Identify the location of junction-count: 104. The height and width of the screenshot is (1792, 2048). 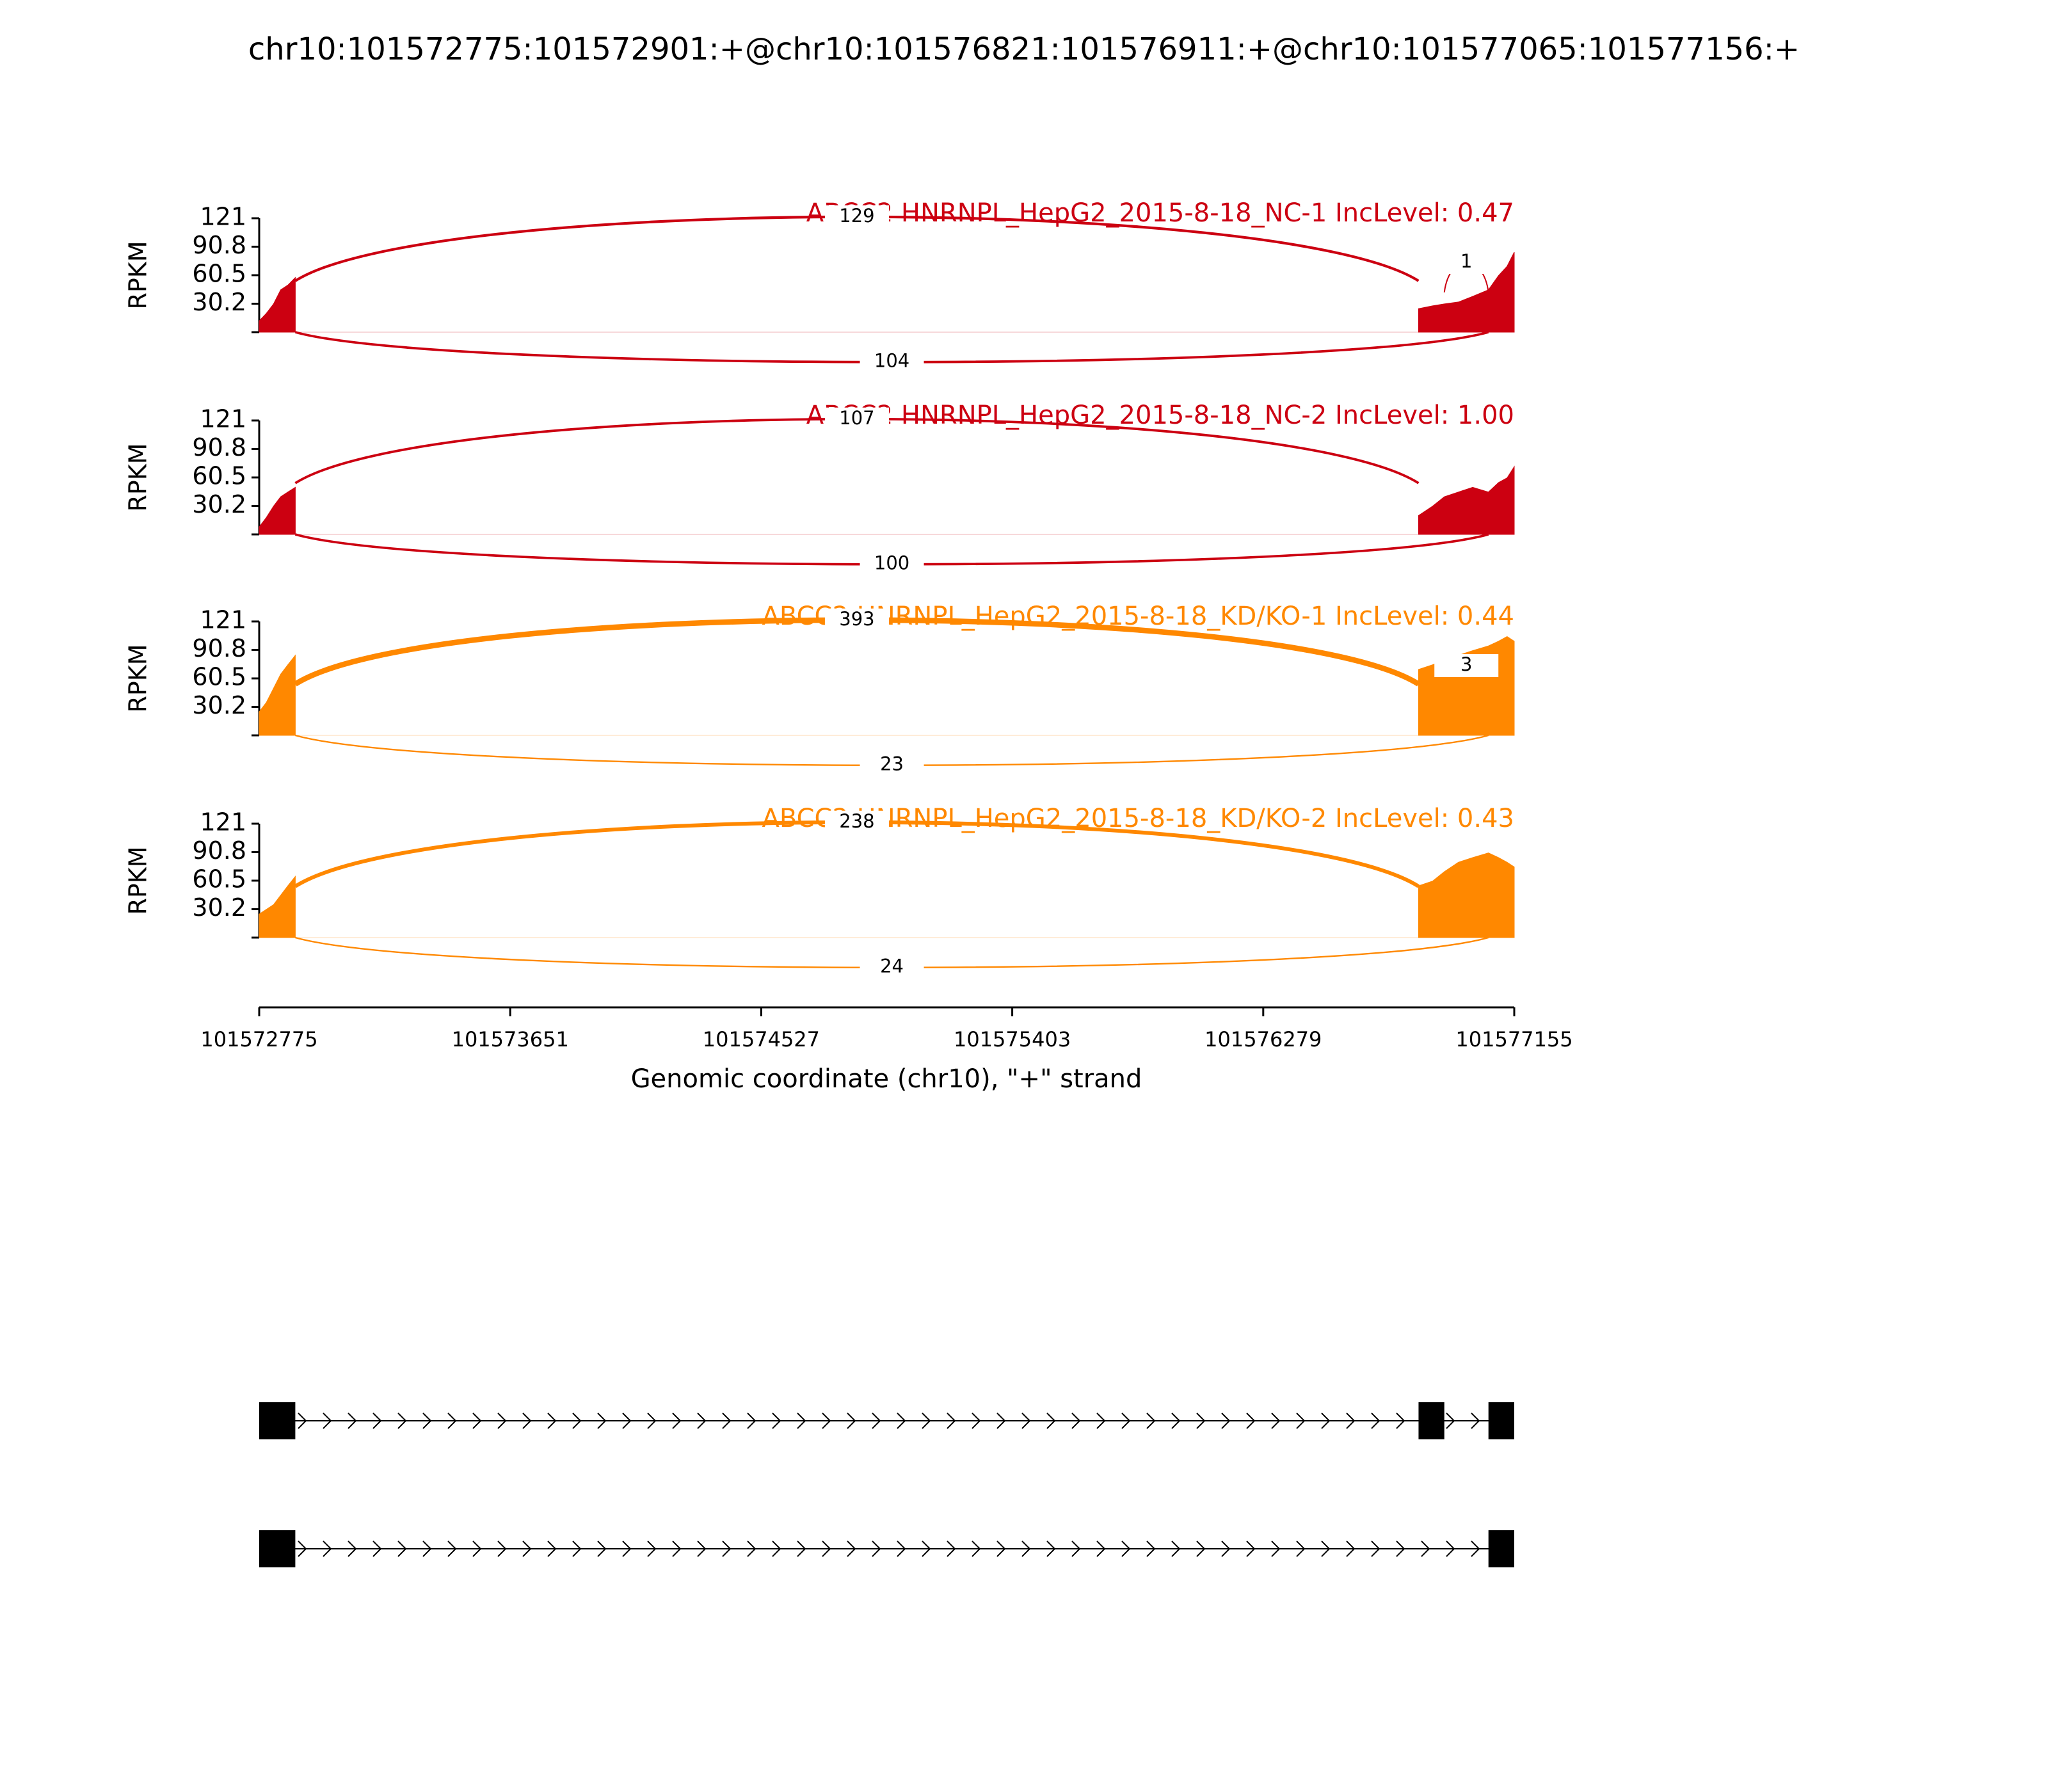
(891, 361).